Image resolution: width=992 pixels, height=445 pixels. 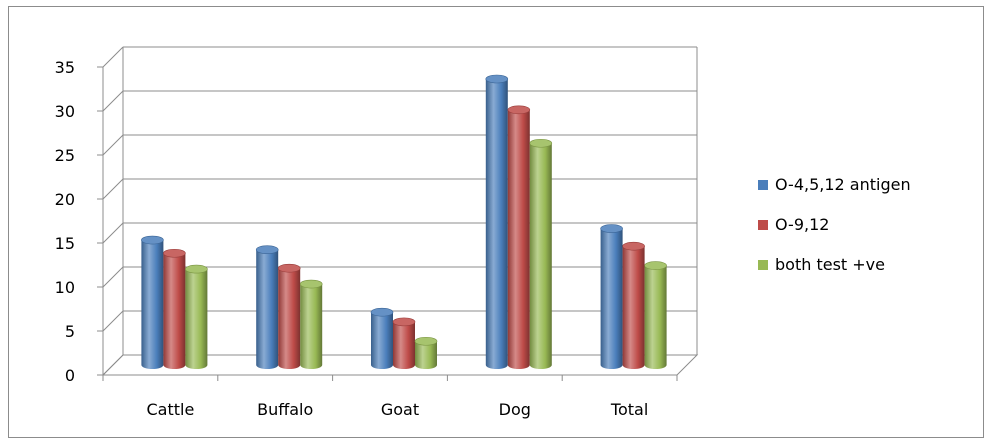 I want to click on legend-label: O-4,5,12 antigen, so click(x=843, y=184).